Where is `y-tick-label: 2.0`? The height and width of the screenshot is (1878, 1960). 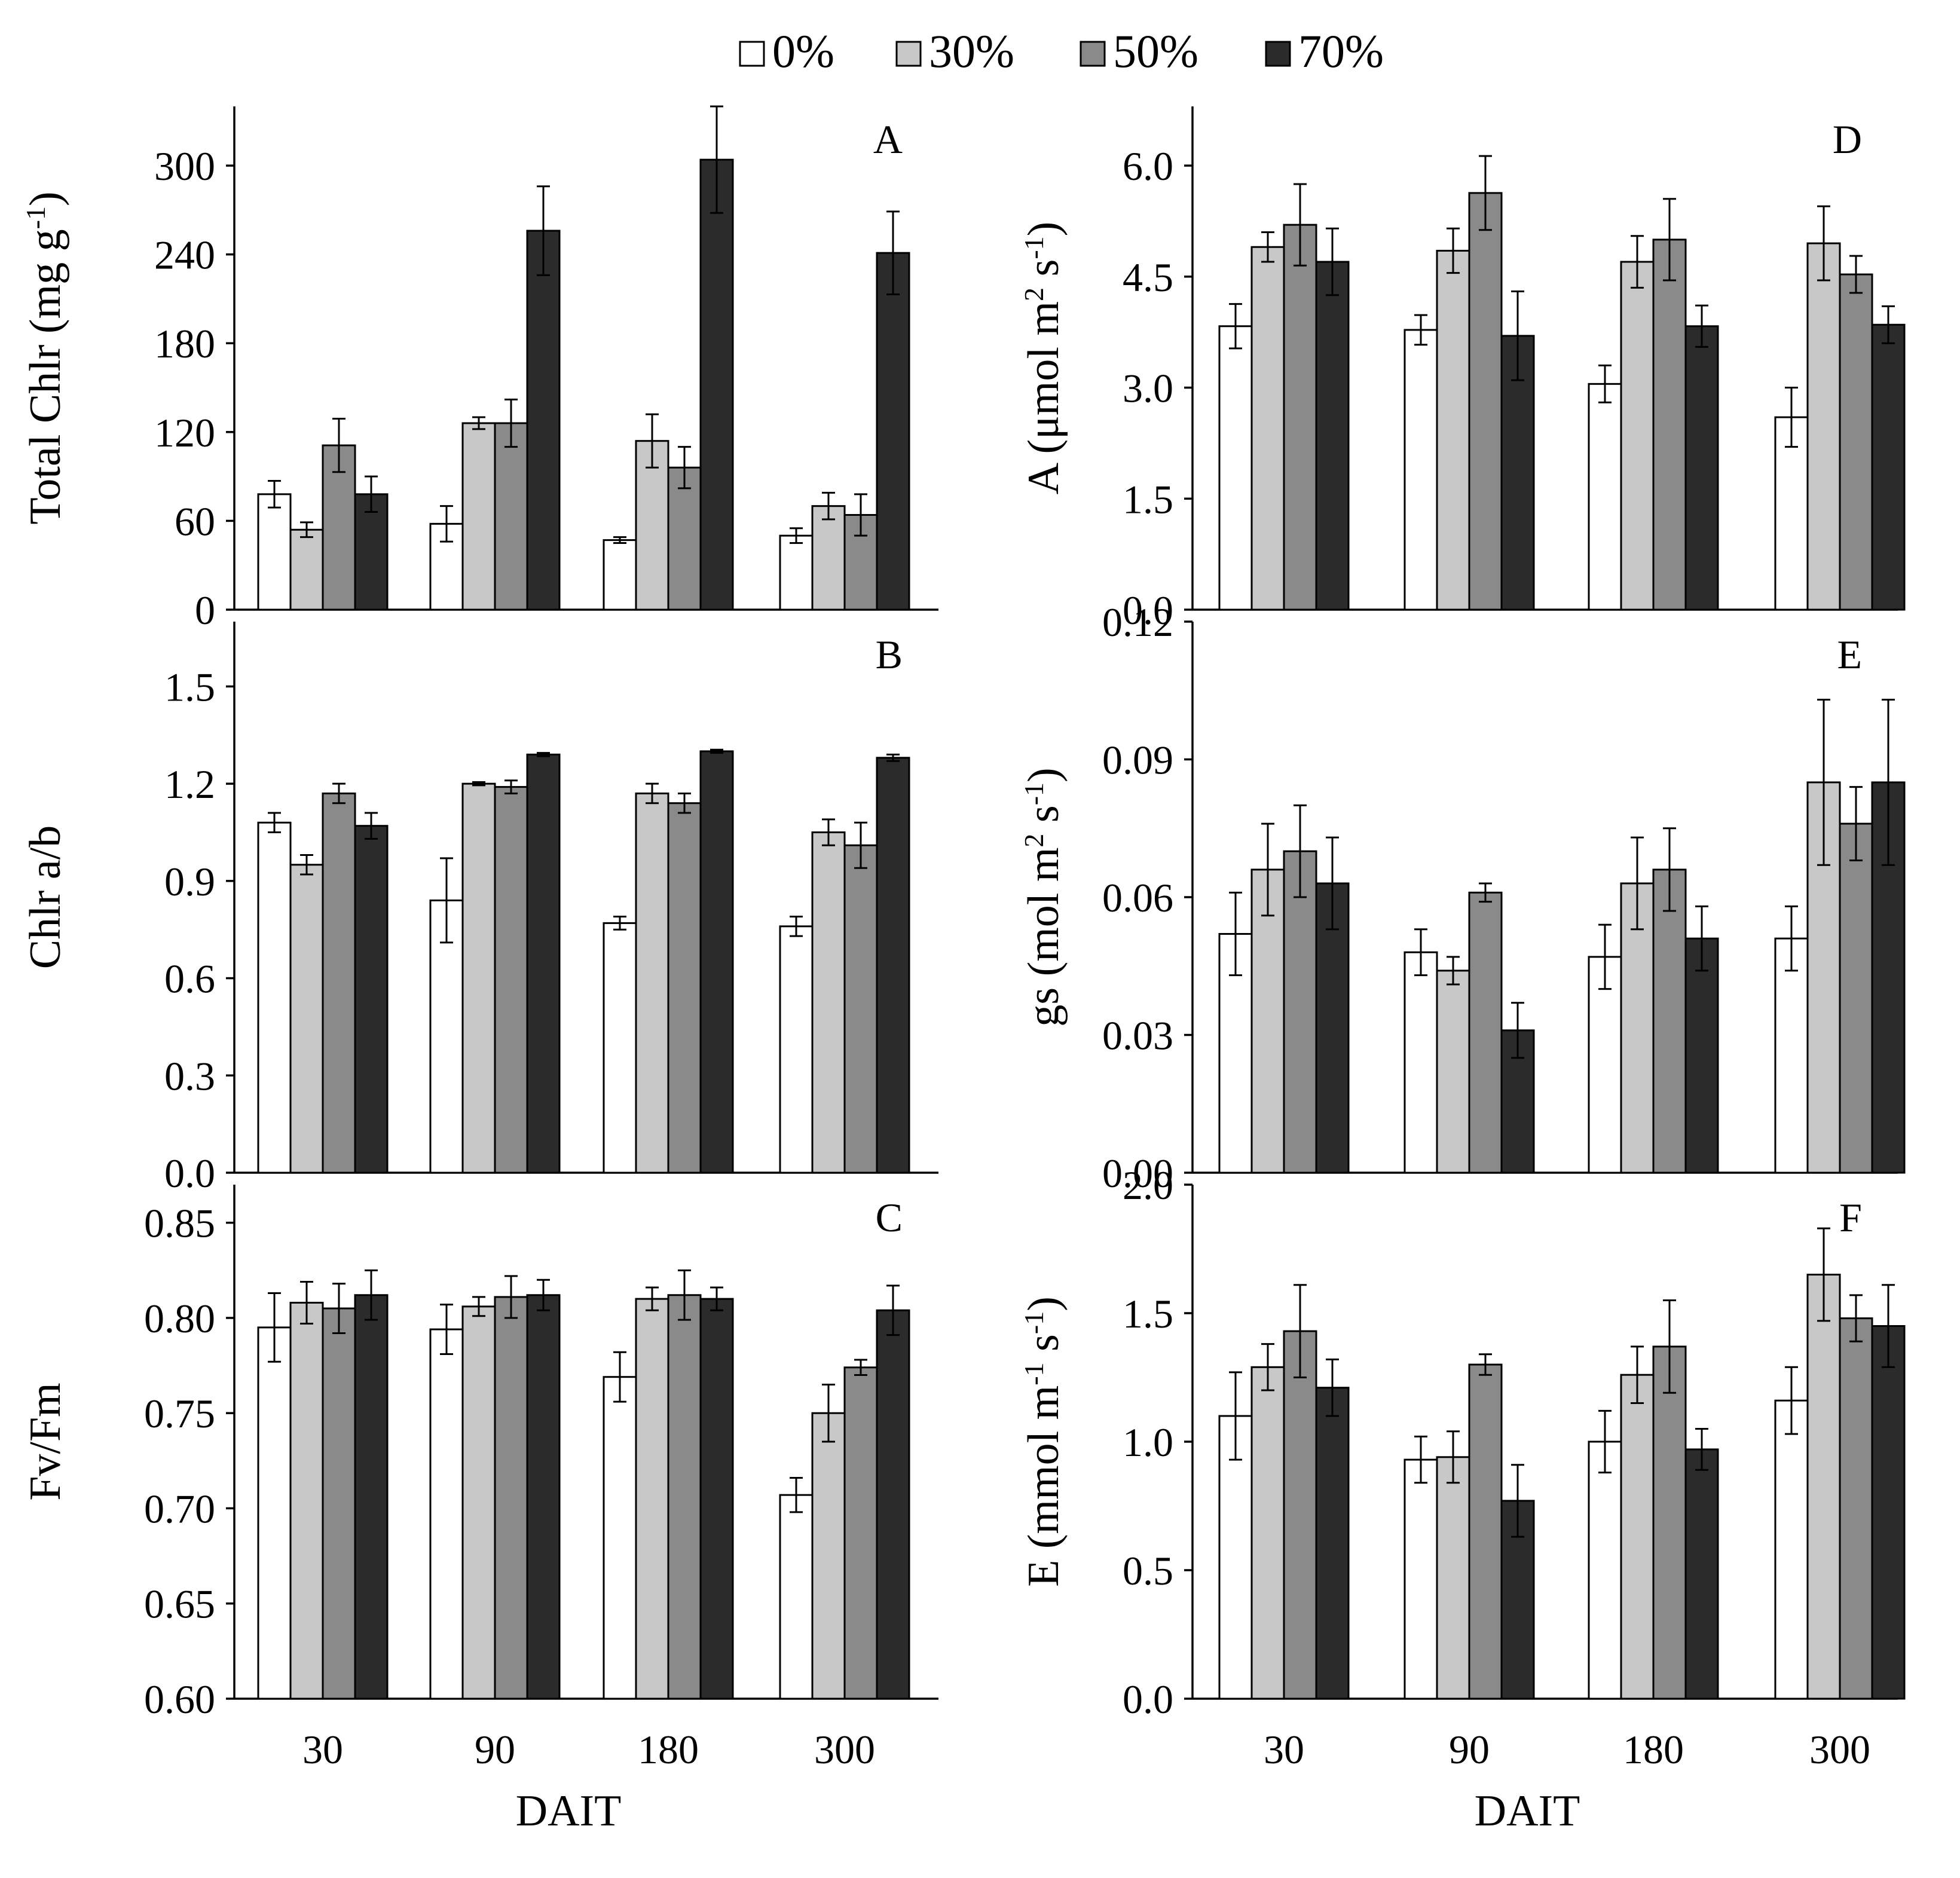
y-tick-label: 2.0 is located at coordinates (1148, 1185).